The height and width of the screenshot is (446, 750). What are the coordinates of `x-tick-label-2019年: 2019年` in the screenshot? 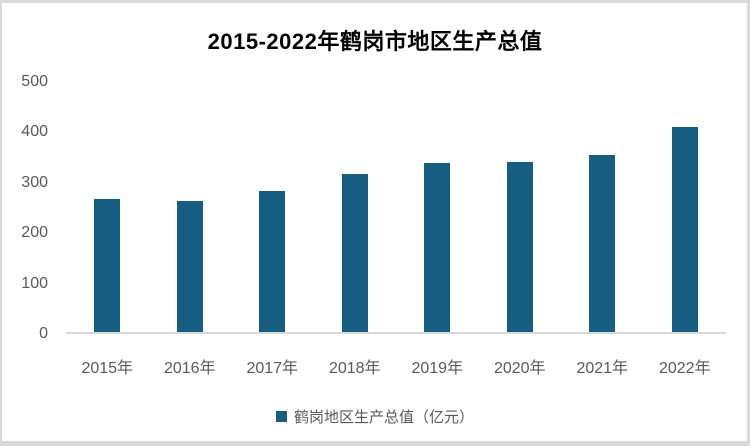 It's located at (437, 368).